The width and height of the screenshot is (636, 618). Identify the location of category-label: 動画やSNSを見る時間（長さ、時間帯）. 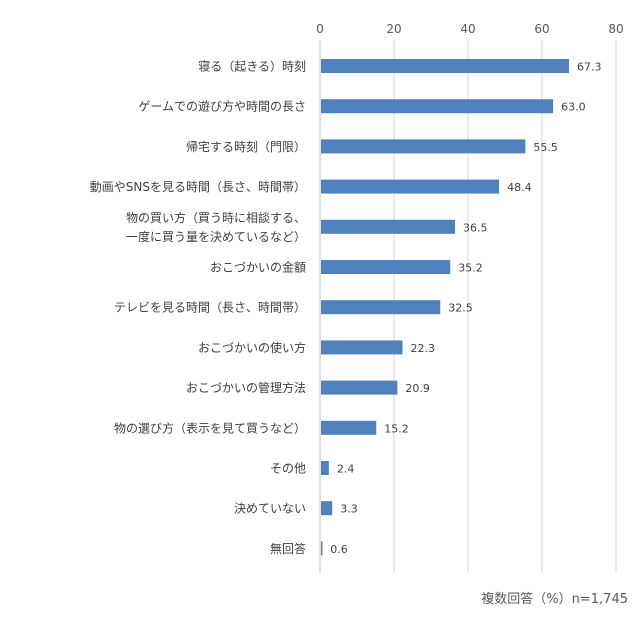
(198, 187).